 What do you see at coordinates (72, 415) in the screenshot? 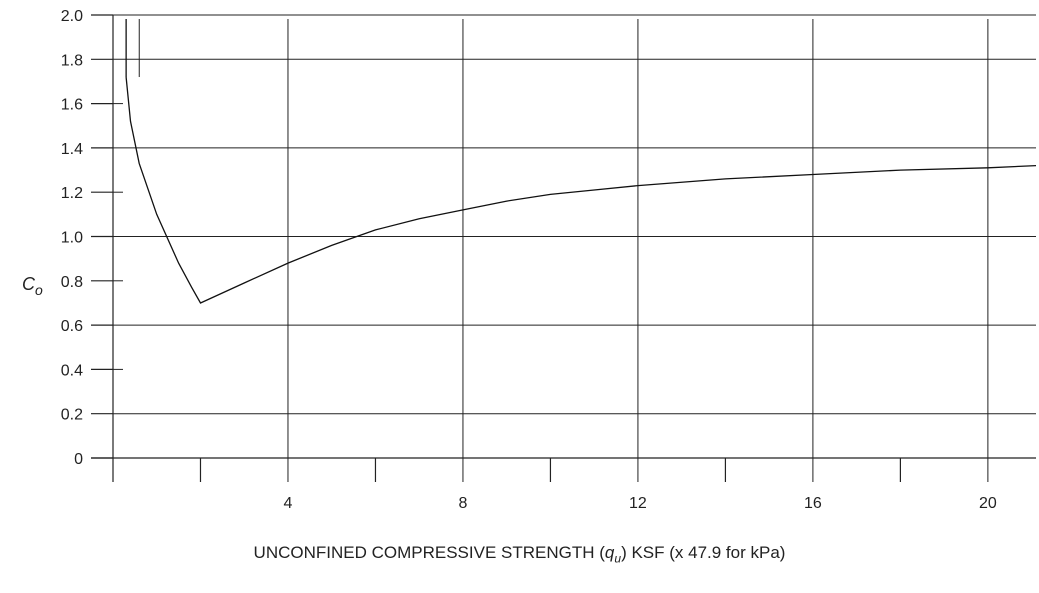
I see `y-tick-label-0.2: 0.2` at bounding box center [72, 415].